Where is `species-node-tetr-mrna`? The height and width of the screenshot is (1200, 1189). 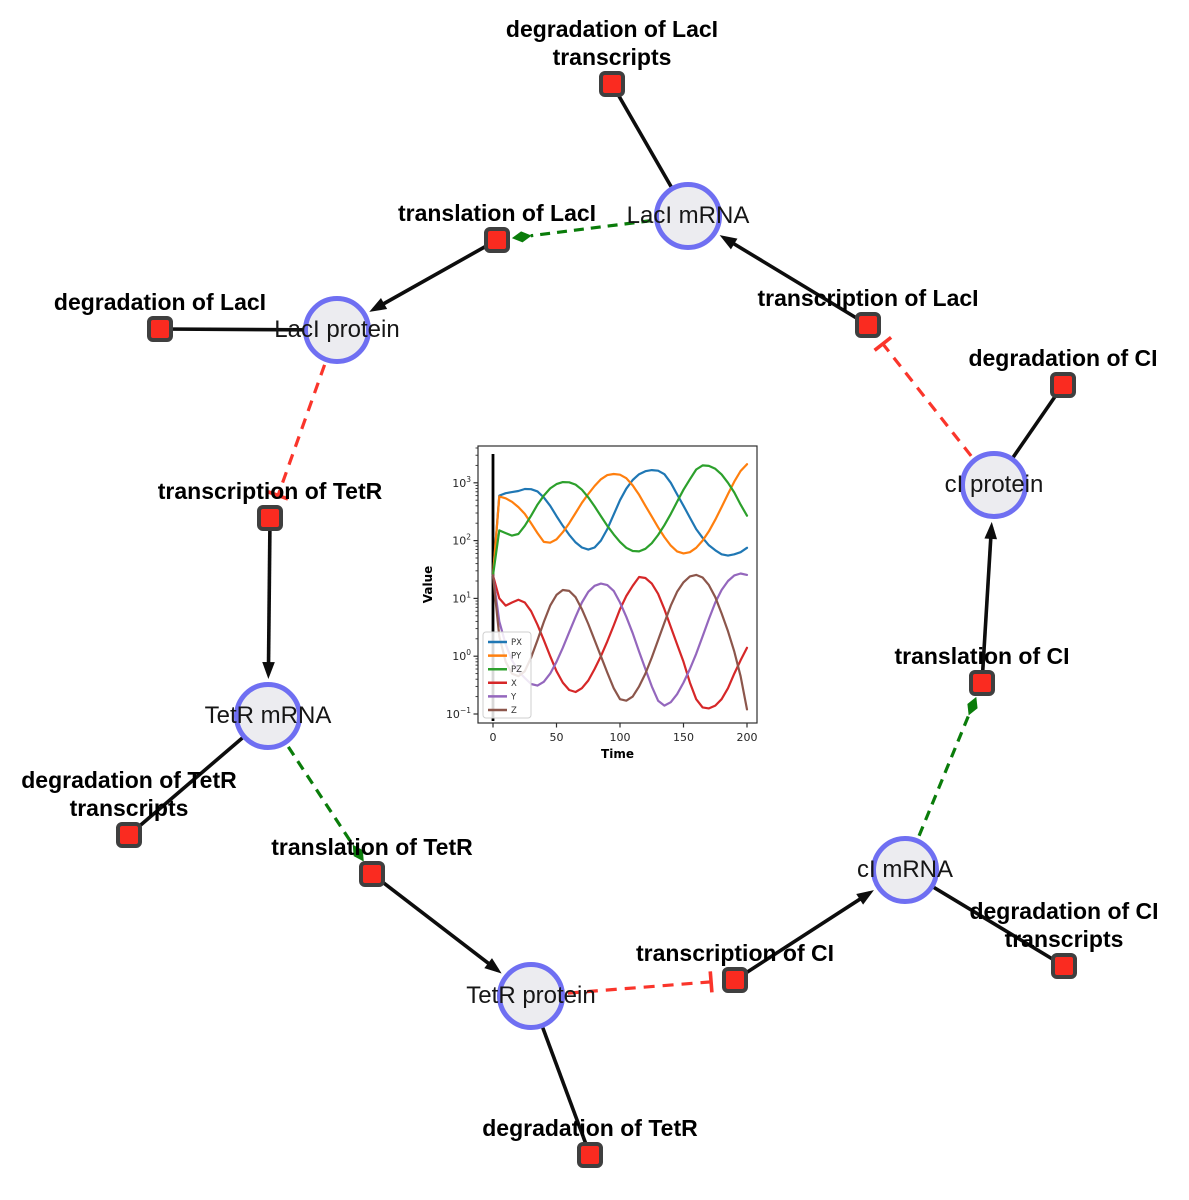
species-node-tetr-mrna is located at coordinates (268, 716).